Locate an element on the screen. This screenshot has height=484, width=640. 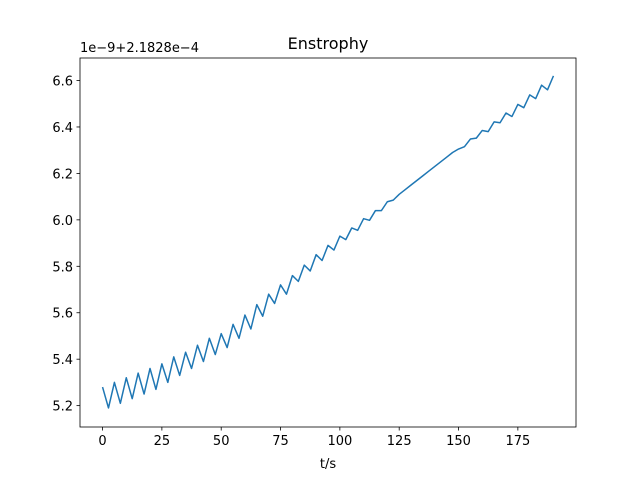
x-axis-label: t/s is located at coordinates (328, 464).